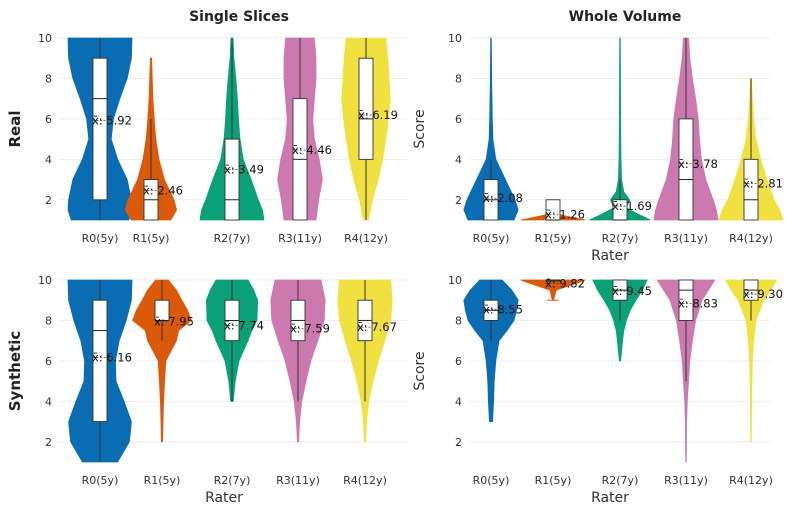 The width and height of the screenshot is (797, 507). Describe the element at coordinates (763, 183) in the screenshot. I see `mean-label: x̄: 2.81` at that location.